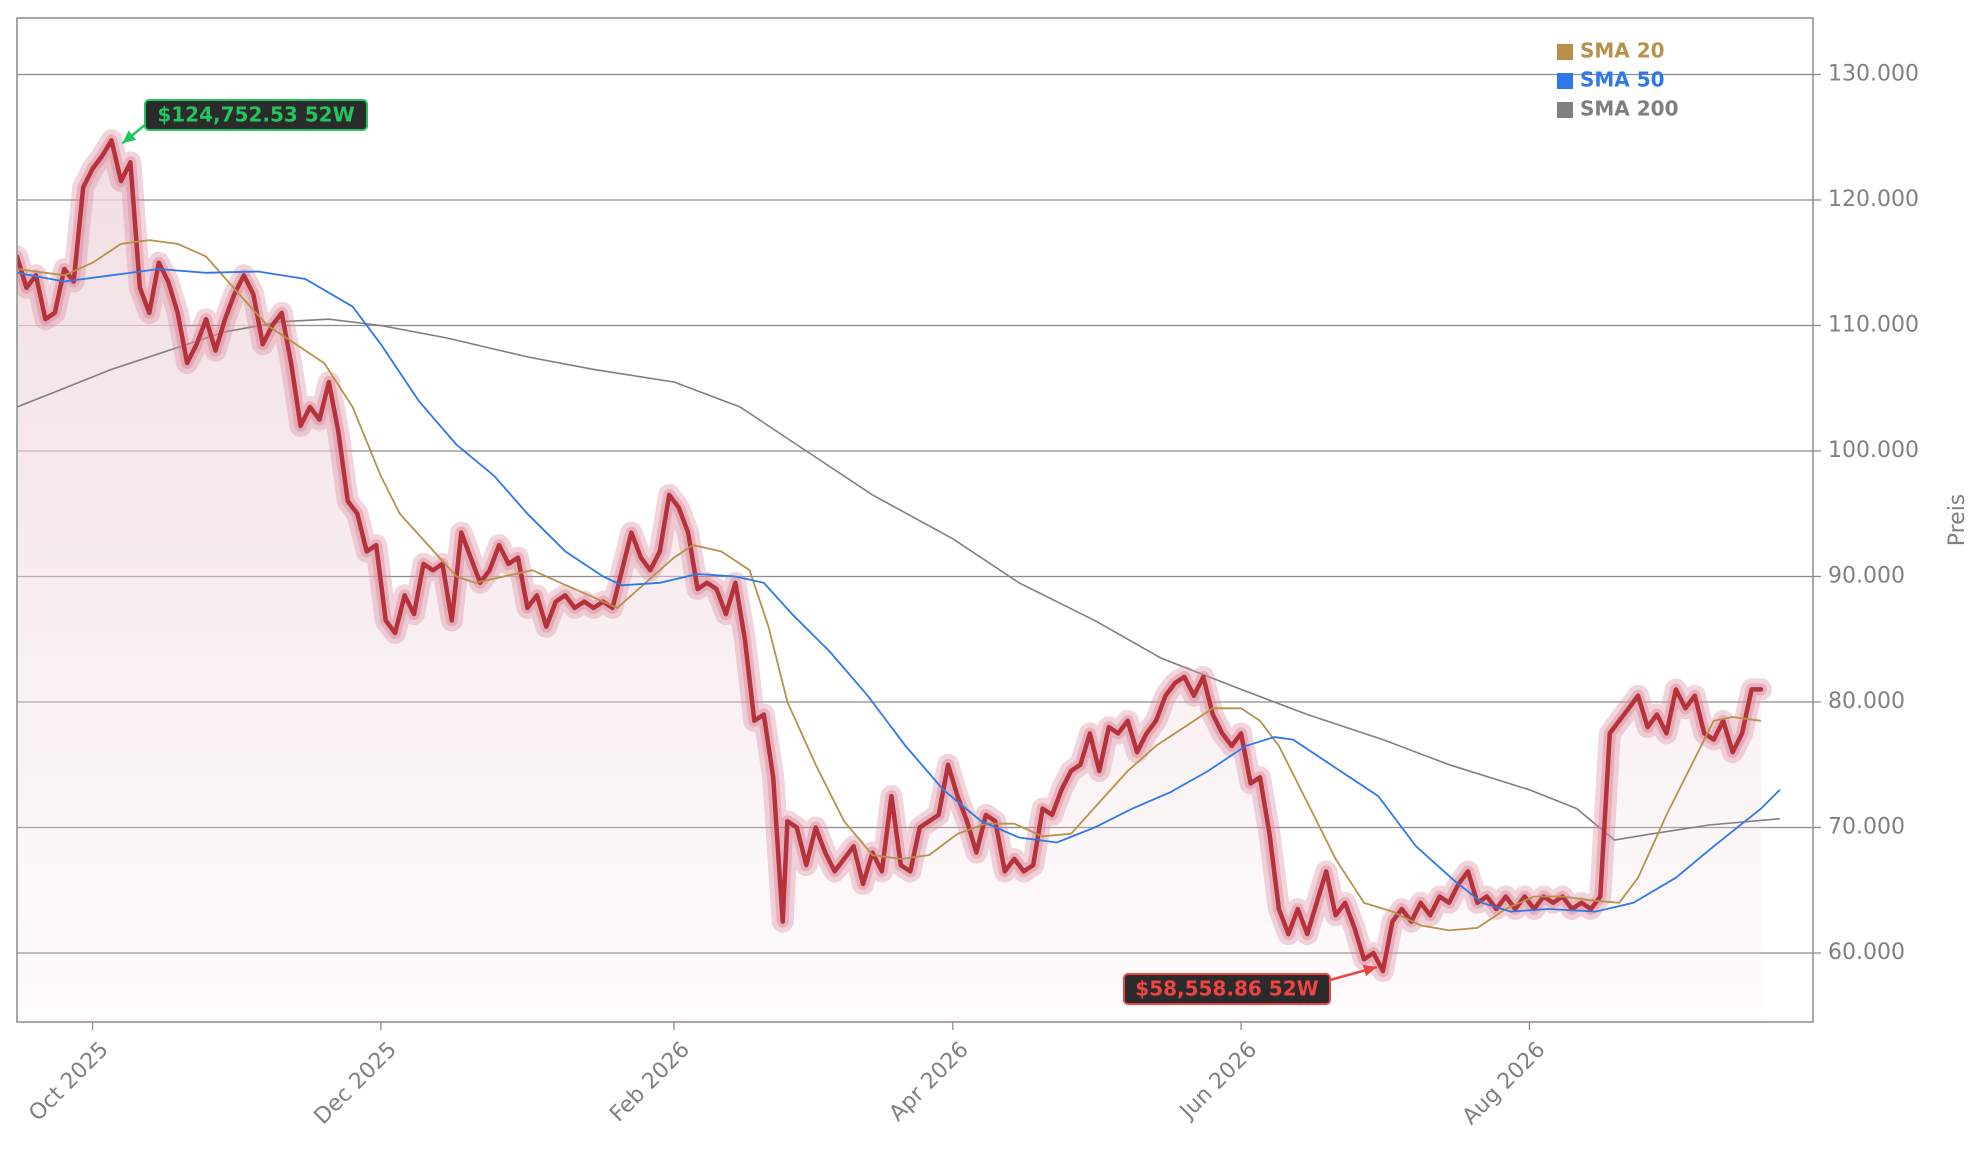  I want to click on high-52w-annotation: $124,752.53 52W, so click(244, 122).